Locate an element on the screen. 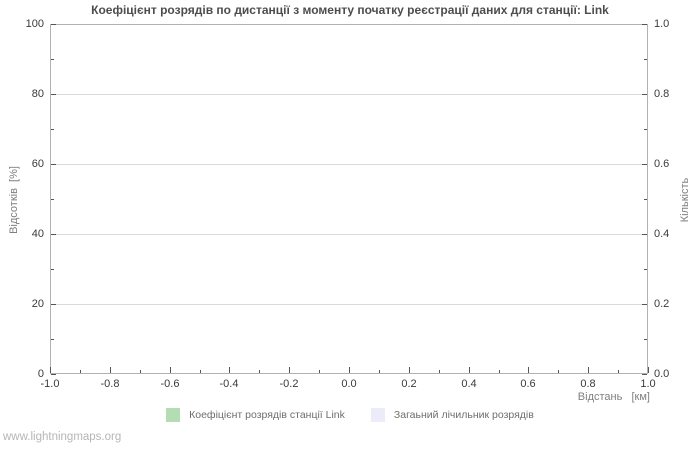 The image size is (700, 450). y-right-tick-label: 1.0 is located at coordinates (662, 24).